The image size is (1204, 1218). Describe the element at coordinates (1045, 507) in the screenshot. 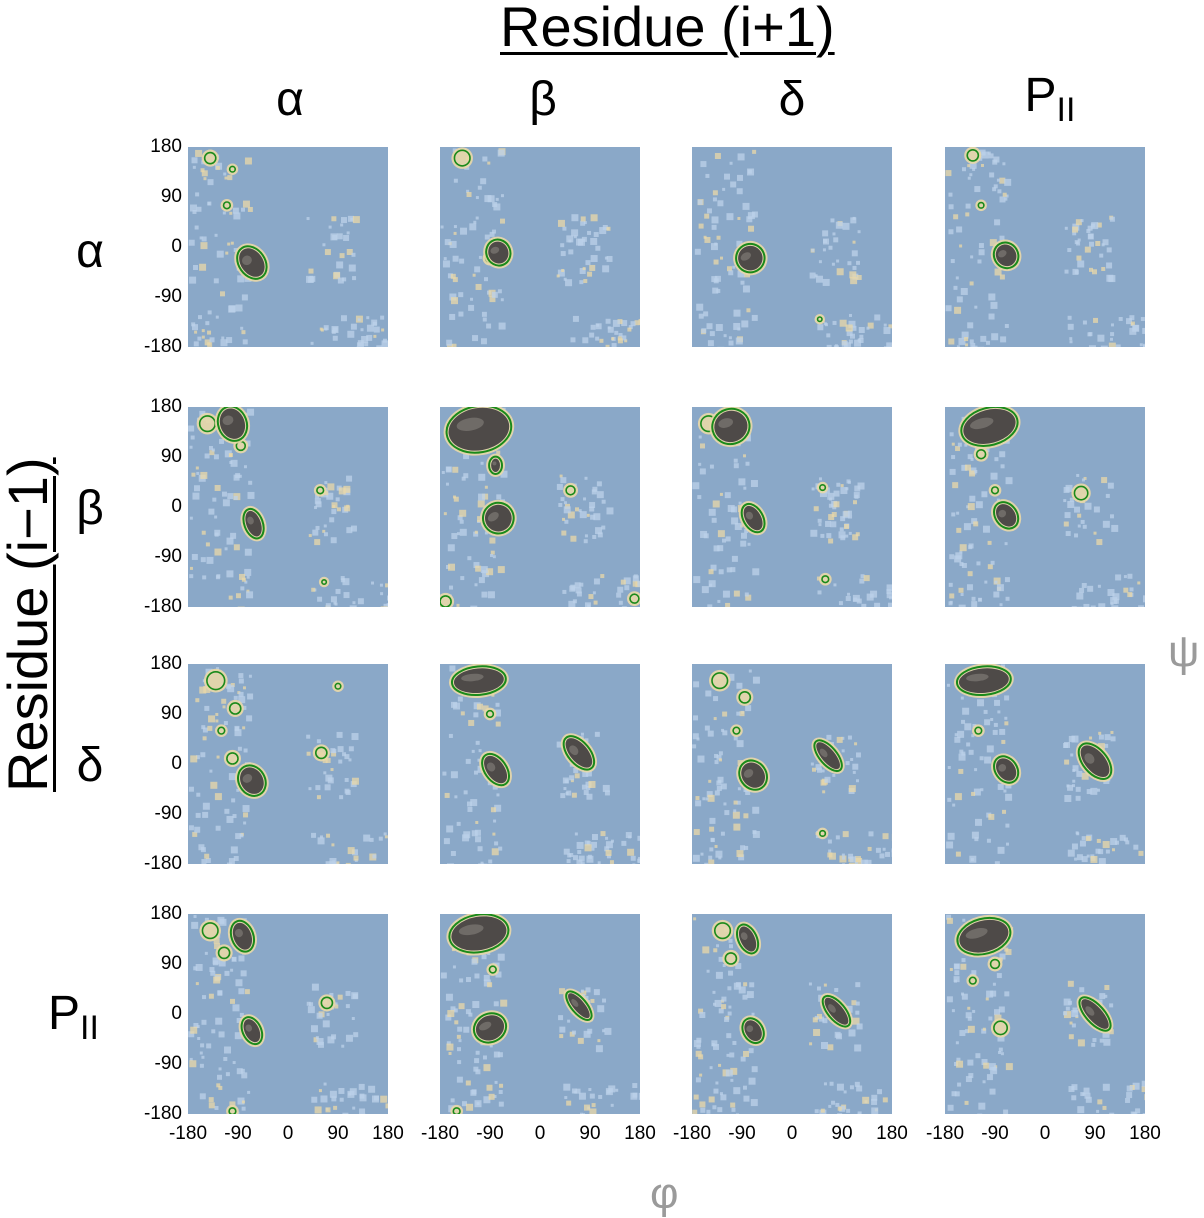

I see `panel-beta-pii` at that location.